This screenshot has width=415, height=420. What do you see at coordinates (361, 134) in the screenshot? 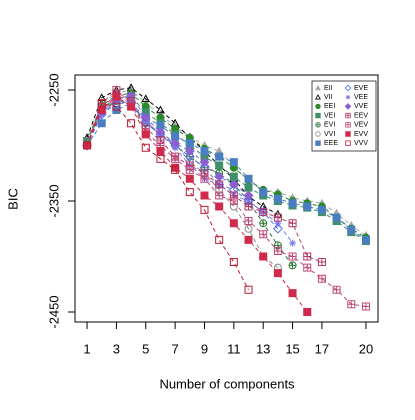
I see `legend-label: EVV` at bounding box center [361, 134].